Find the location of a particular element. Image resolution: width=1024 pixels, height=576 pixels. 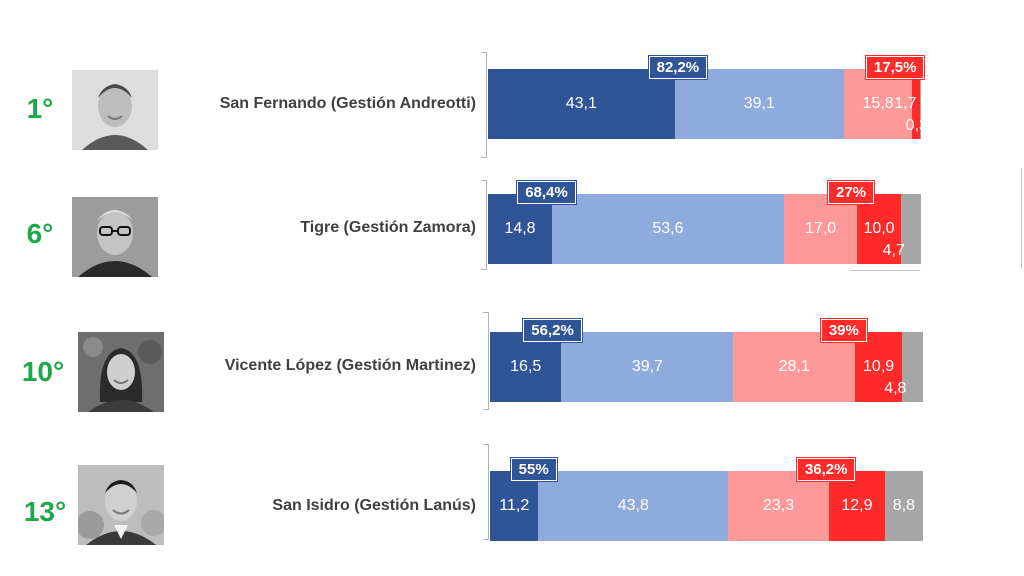

bar-segment-2: 39,7 is located at coordinates (647, 367).